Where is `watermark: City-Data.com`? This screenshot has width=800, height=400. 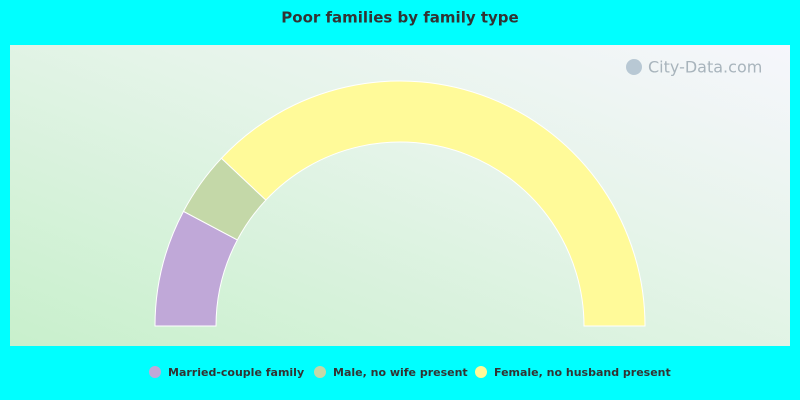 watermark: City-Data.com is located at coordinates (705, 67).